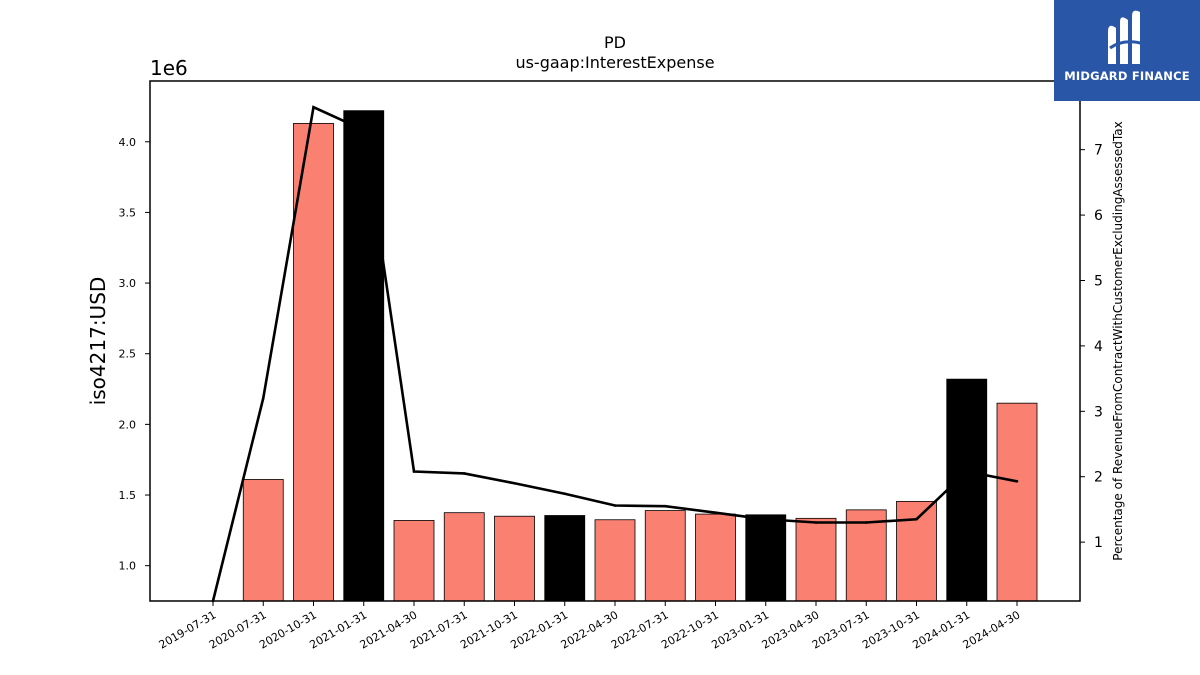 The image size is (1200, 675). I want to click on chart-subtitle: us-gaap:InterestExpense, so click(614, 62).